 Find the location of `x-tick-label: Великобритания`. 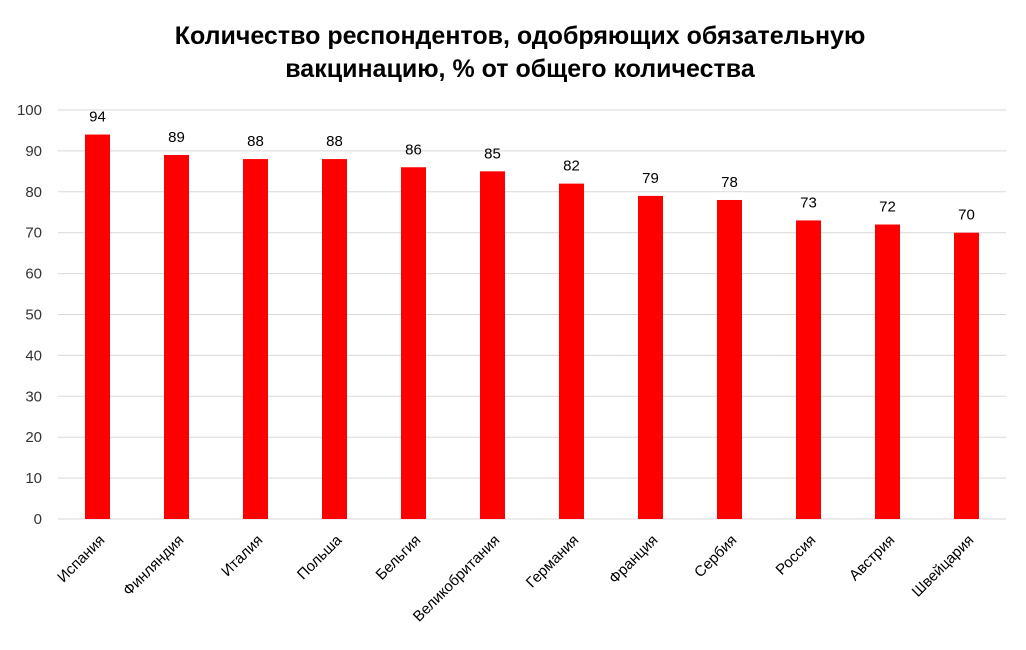

x-tick-label: Великобритания is located at coordinates (456, 578).